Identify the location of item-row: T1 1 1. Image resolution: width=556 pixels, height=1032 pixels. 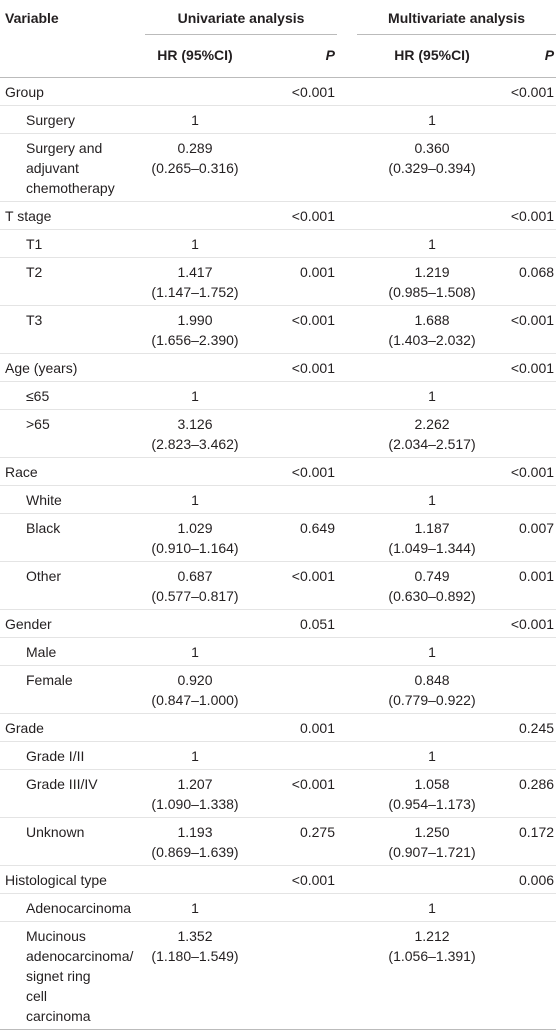
(278, 244).